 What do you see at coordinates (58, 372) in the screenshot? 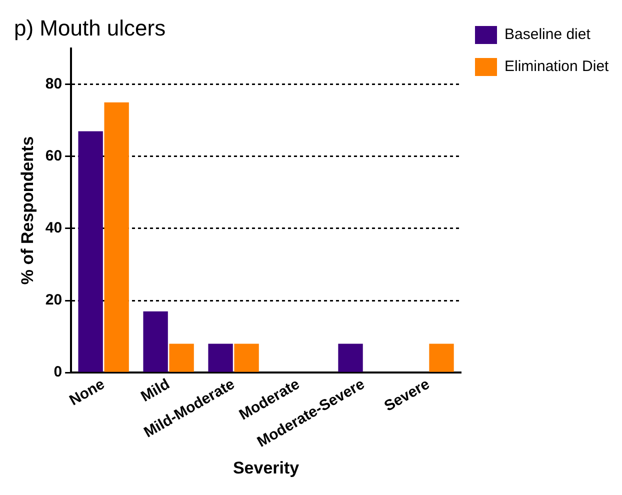
I see `y-tick-label: 0` at bounding box center [58, 372].